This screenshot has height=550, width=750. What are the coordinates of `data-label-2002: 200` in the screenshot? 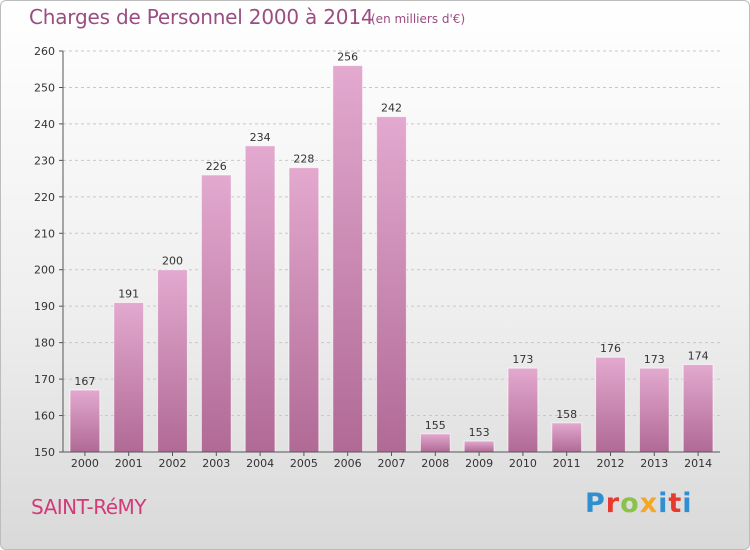 It's located at (172, 261).